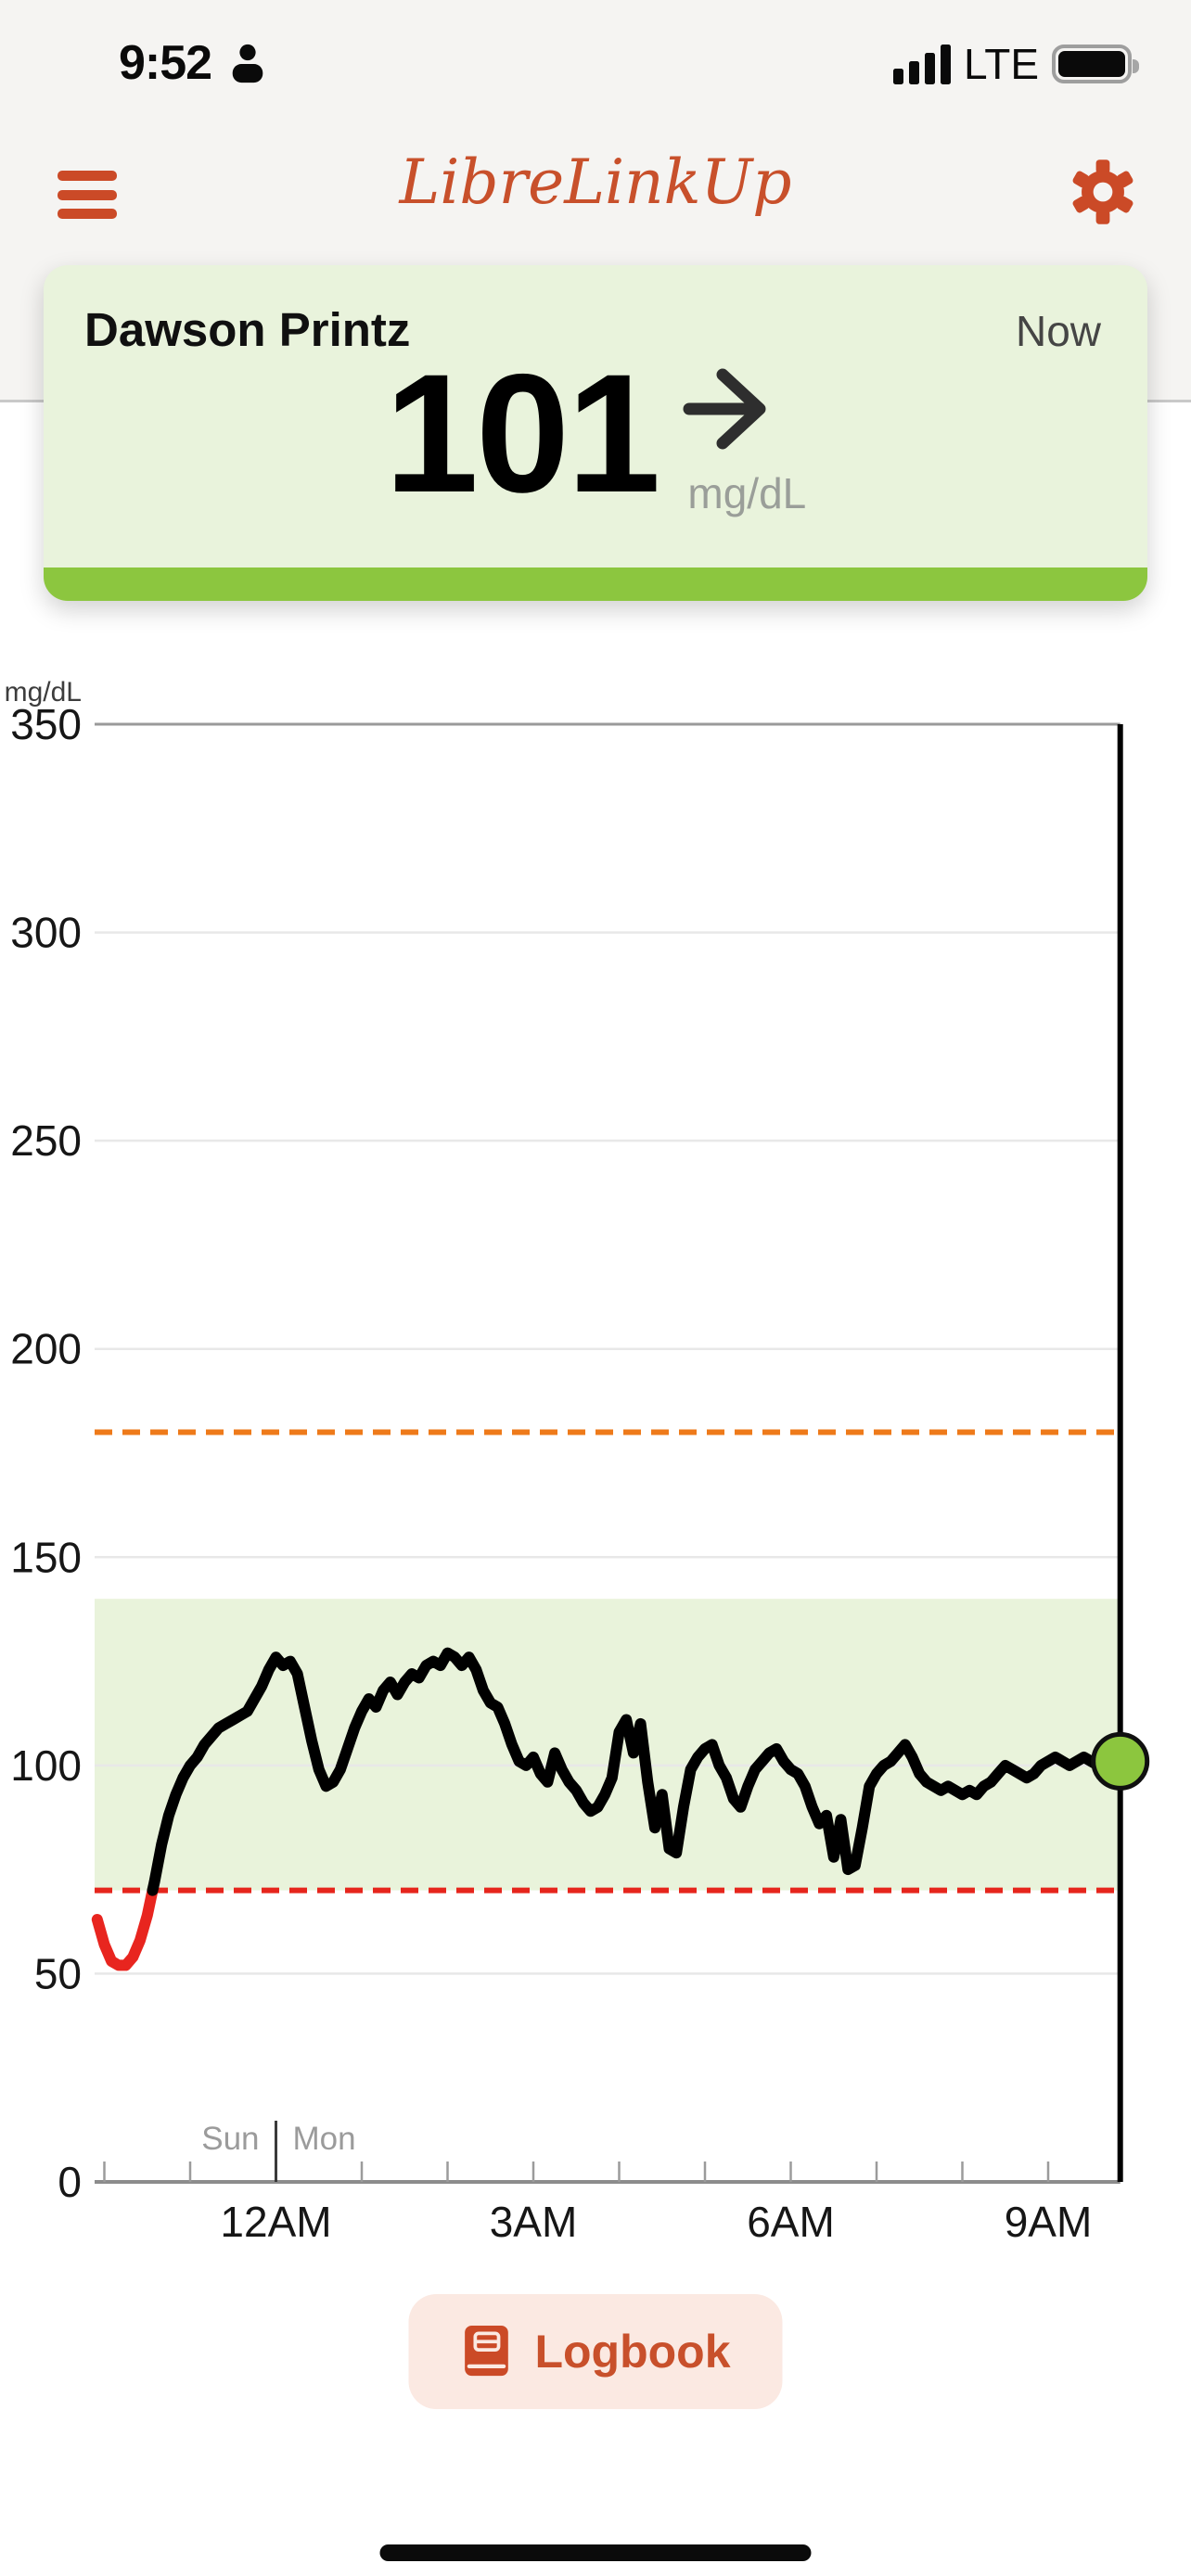 The image size is (1191, 2576). What do you see at coordinates (791, 2222) in the screenshot?
I see `x-tick-label: 6AM` at bounding box center [791, 2222].